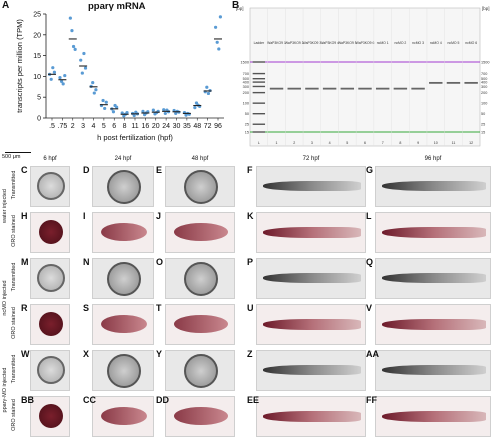  What do you see at coordinates (383, 43) in the screenshot?
I see `lane-header: ncMO 1` at bounding box center [383, 43].